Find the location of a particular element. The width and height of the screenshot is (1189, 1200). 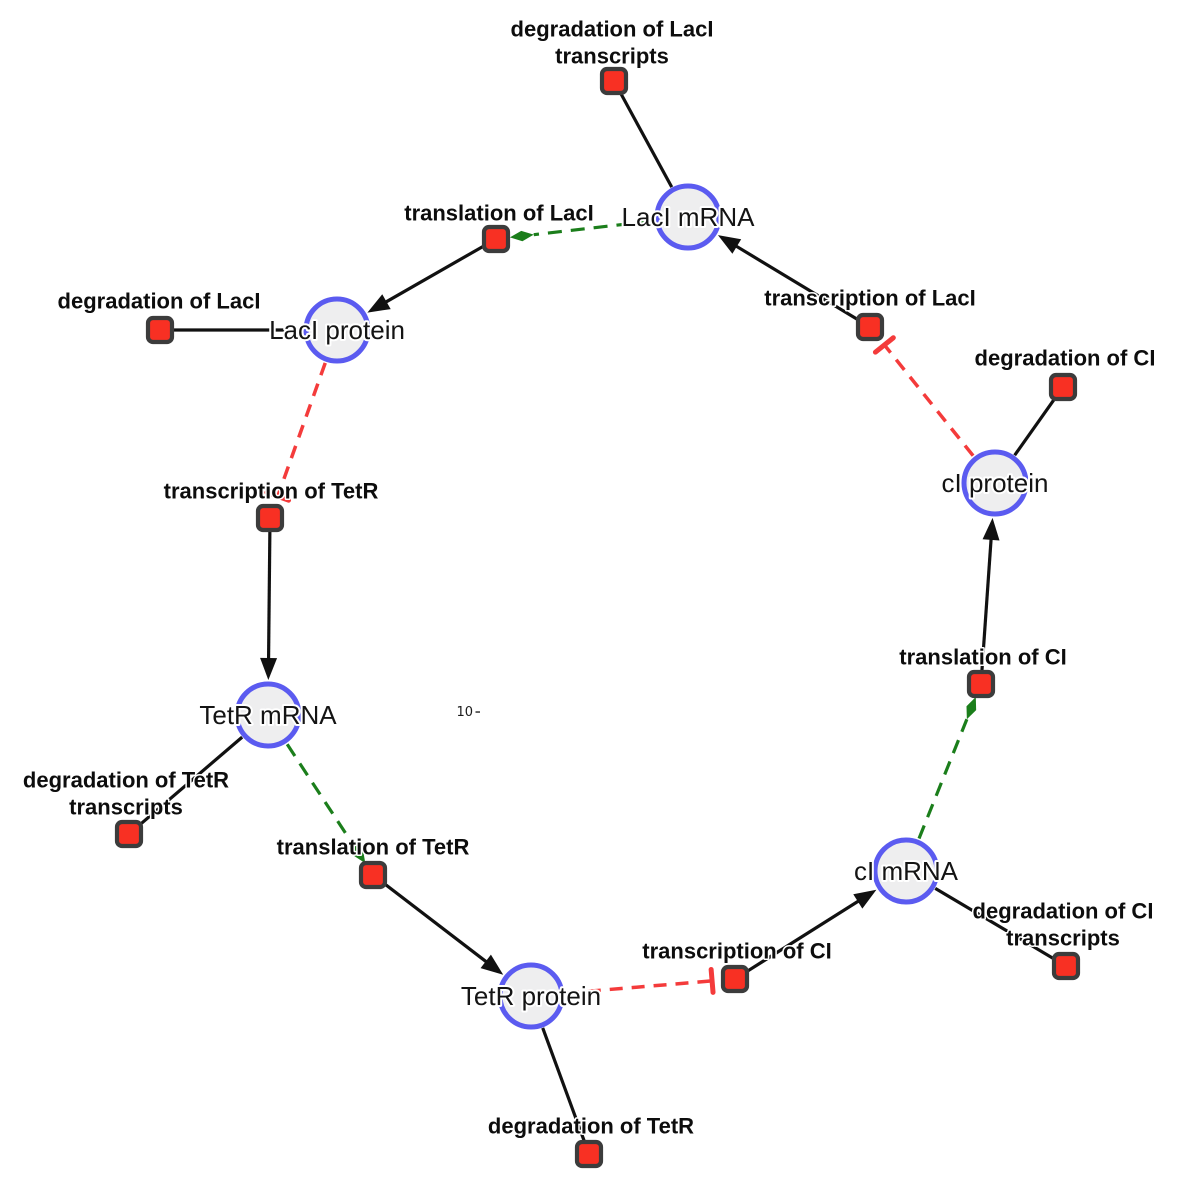

reaction-label-deg-ci-transcripts-line1: degradation of CI is located at coordinates (1063, 911).